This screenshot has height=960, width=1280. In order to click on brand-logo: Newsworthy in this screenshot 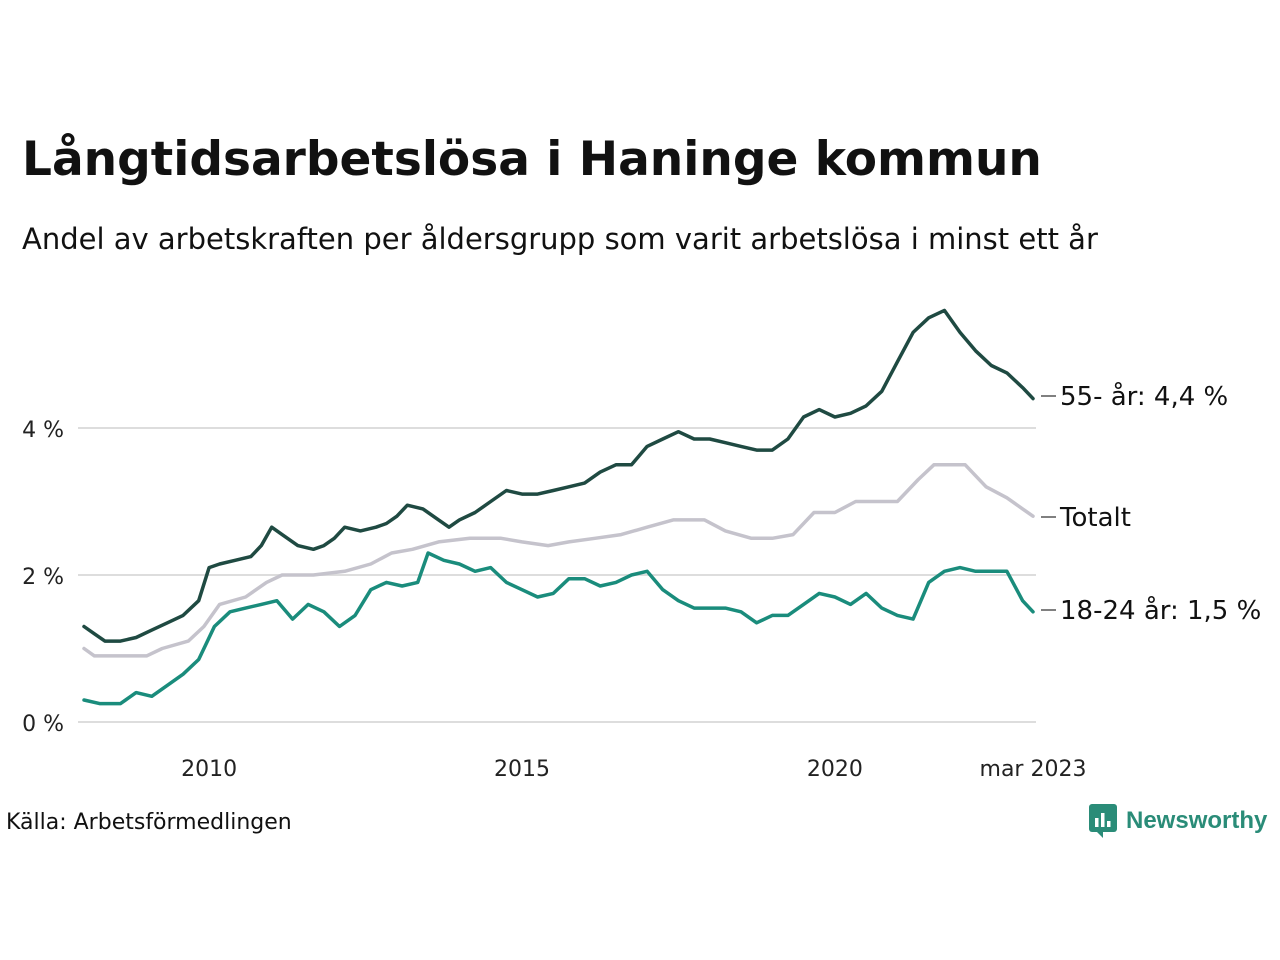, I will do `click(1177, 821)`.